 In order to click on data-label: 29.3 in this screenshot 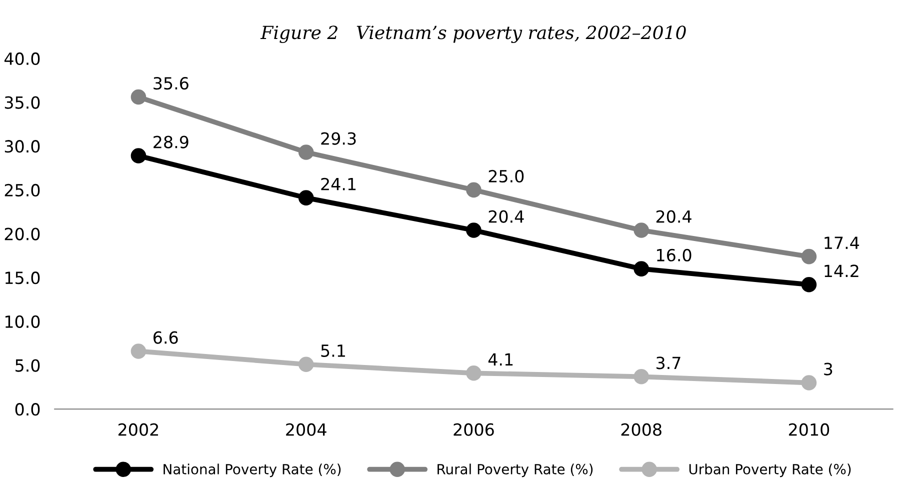, I will do `click(338, 138)`.